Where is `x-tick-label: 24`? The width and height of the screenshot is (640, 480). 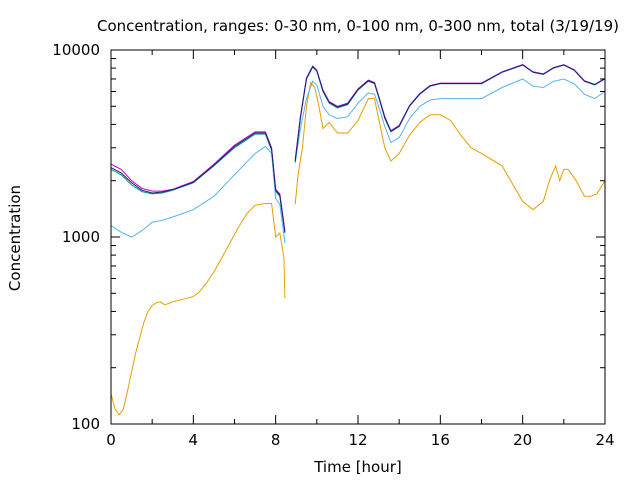
x-tick-label: 24 is located at coordinates (604, 440).